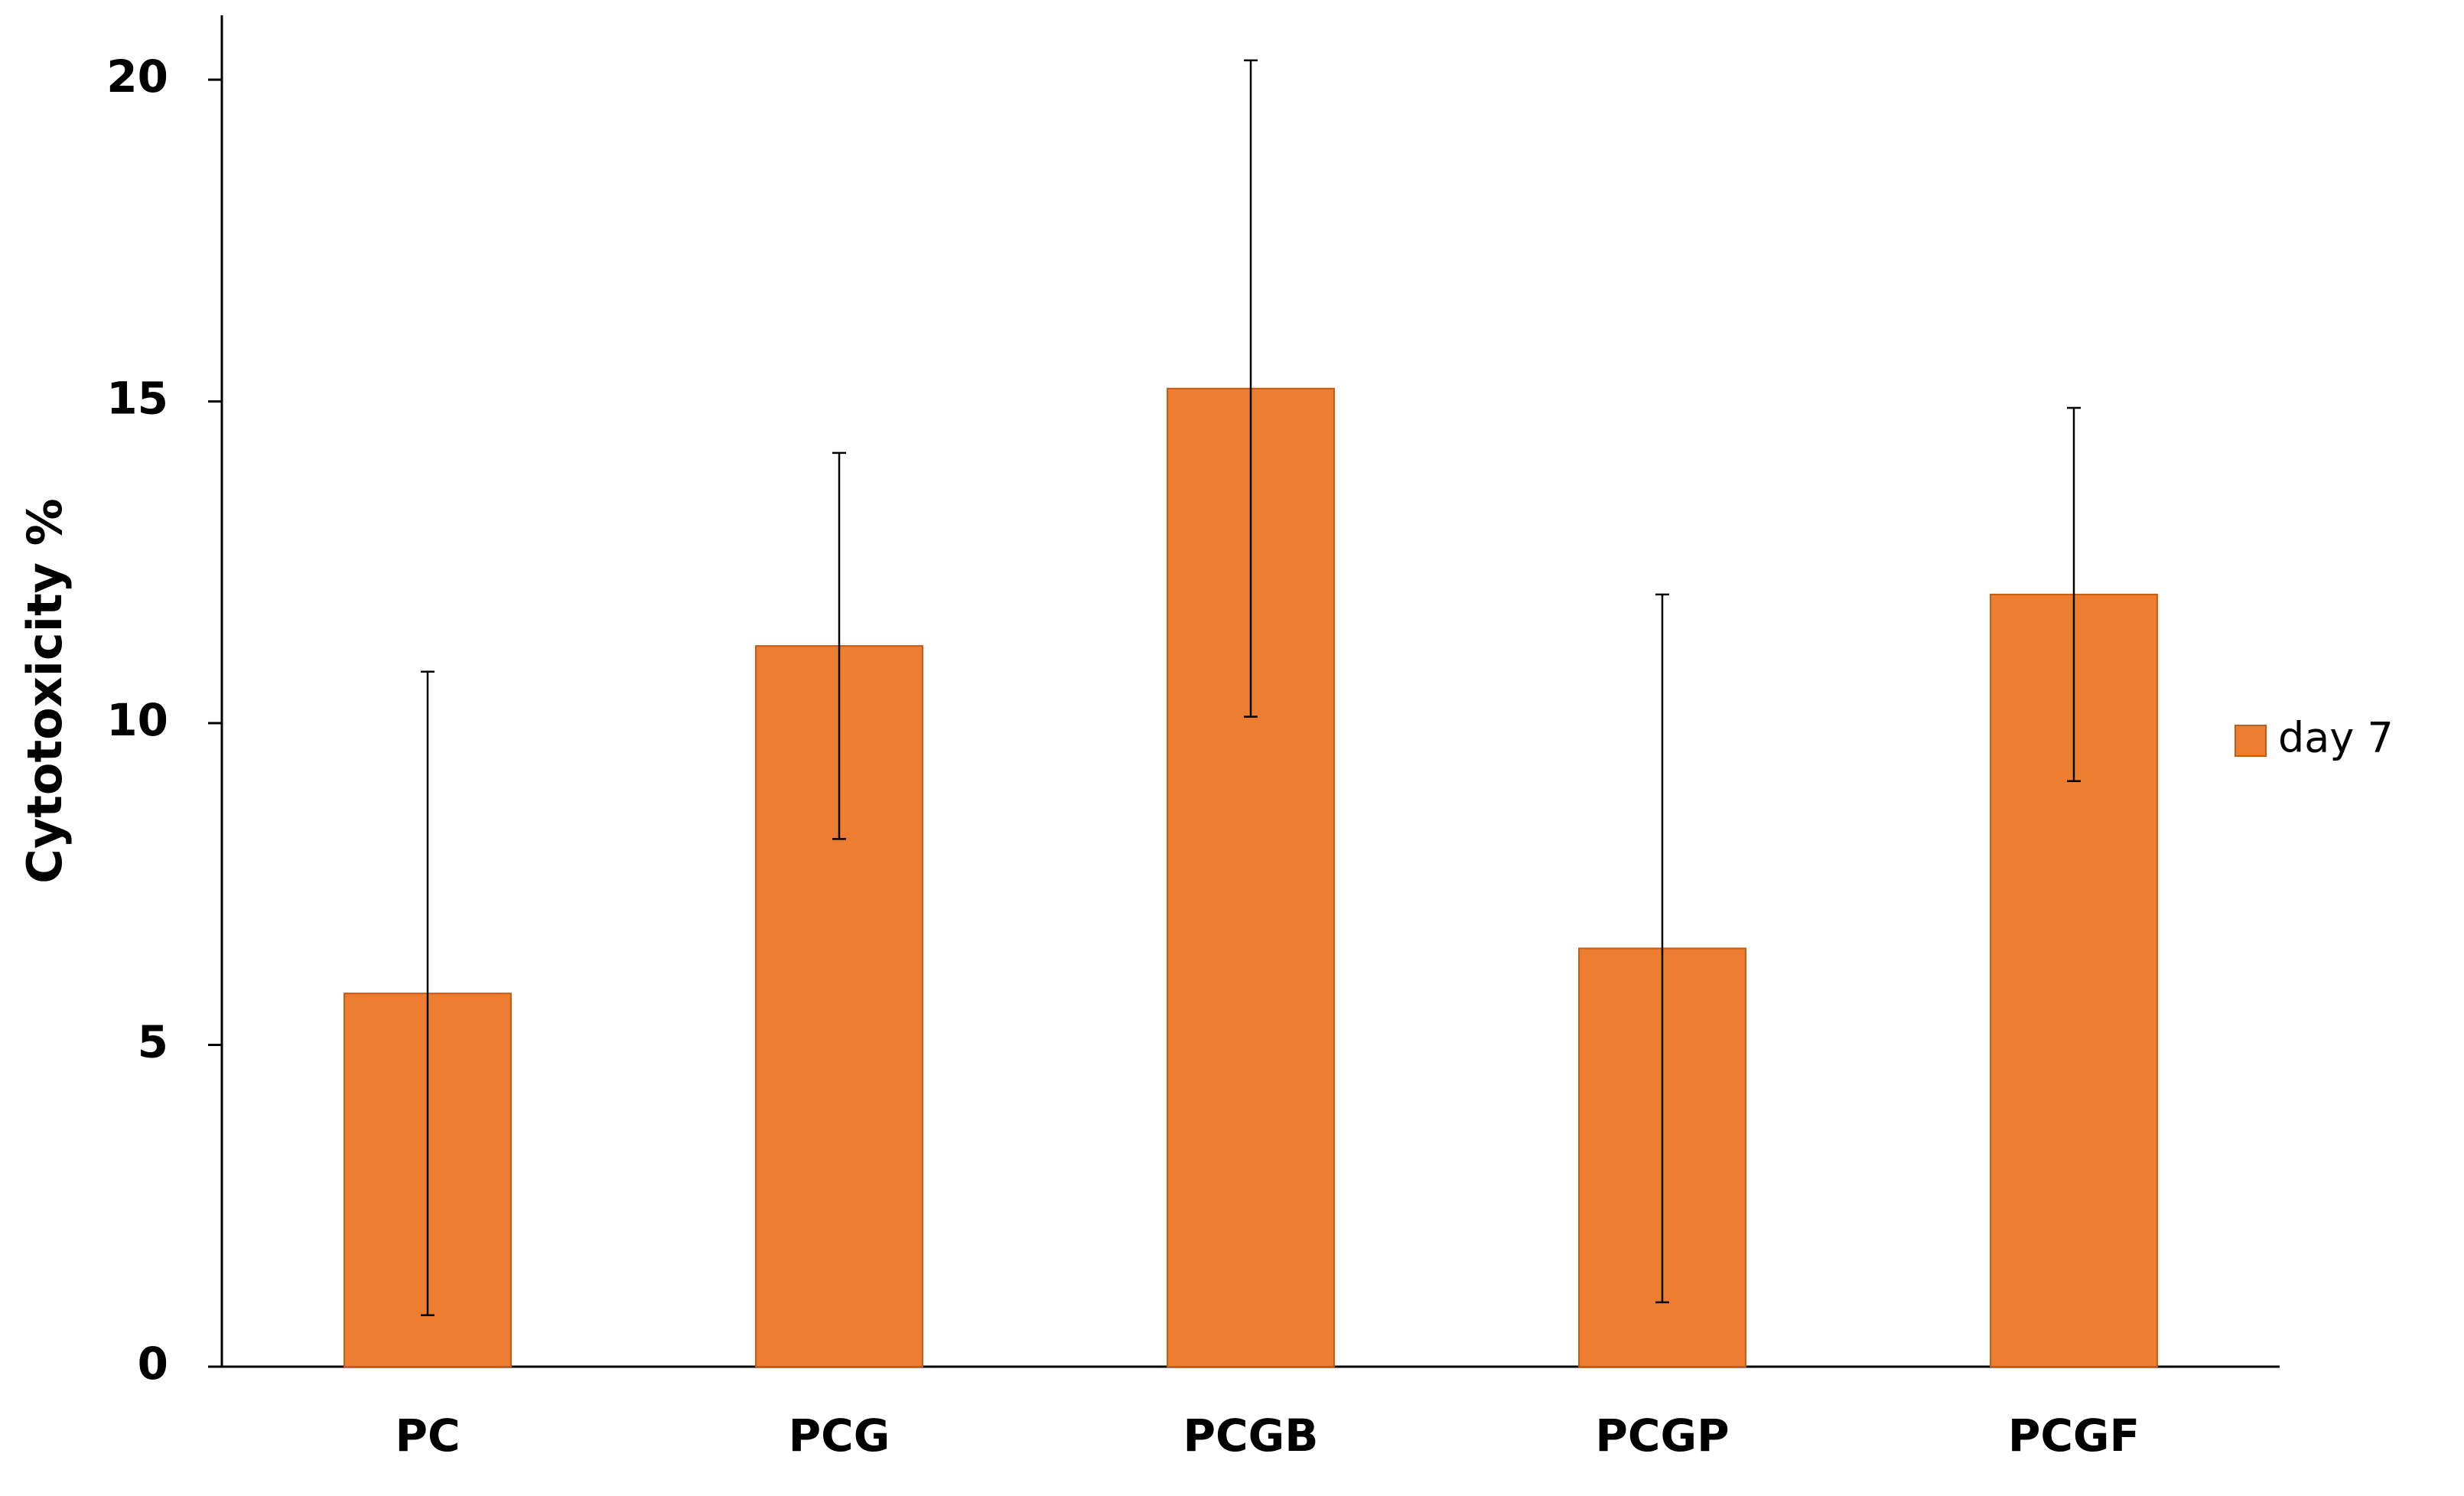 This screenshot has height=1496, width=2464. What do you see at coordinates (1251, 1436) in the screenshot?
I see `x-tick-label: PCGB` at bounding box center [1251, 1436].